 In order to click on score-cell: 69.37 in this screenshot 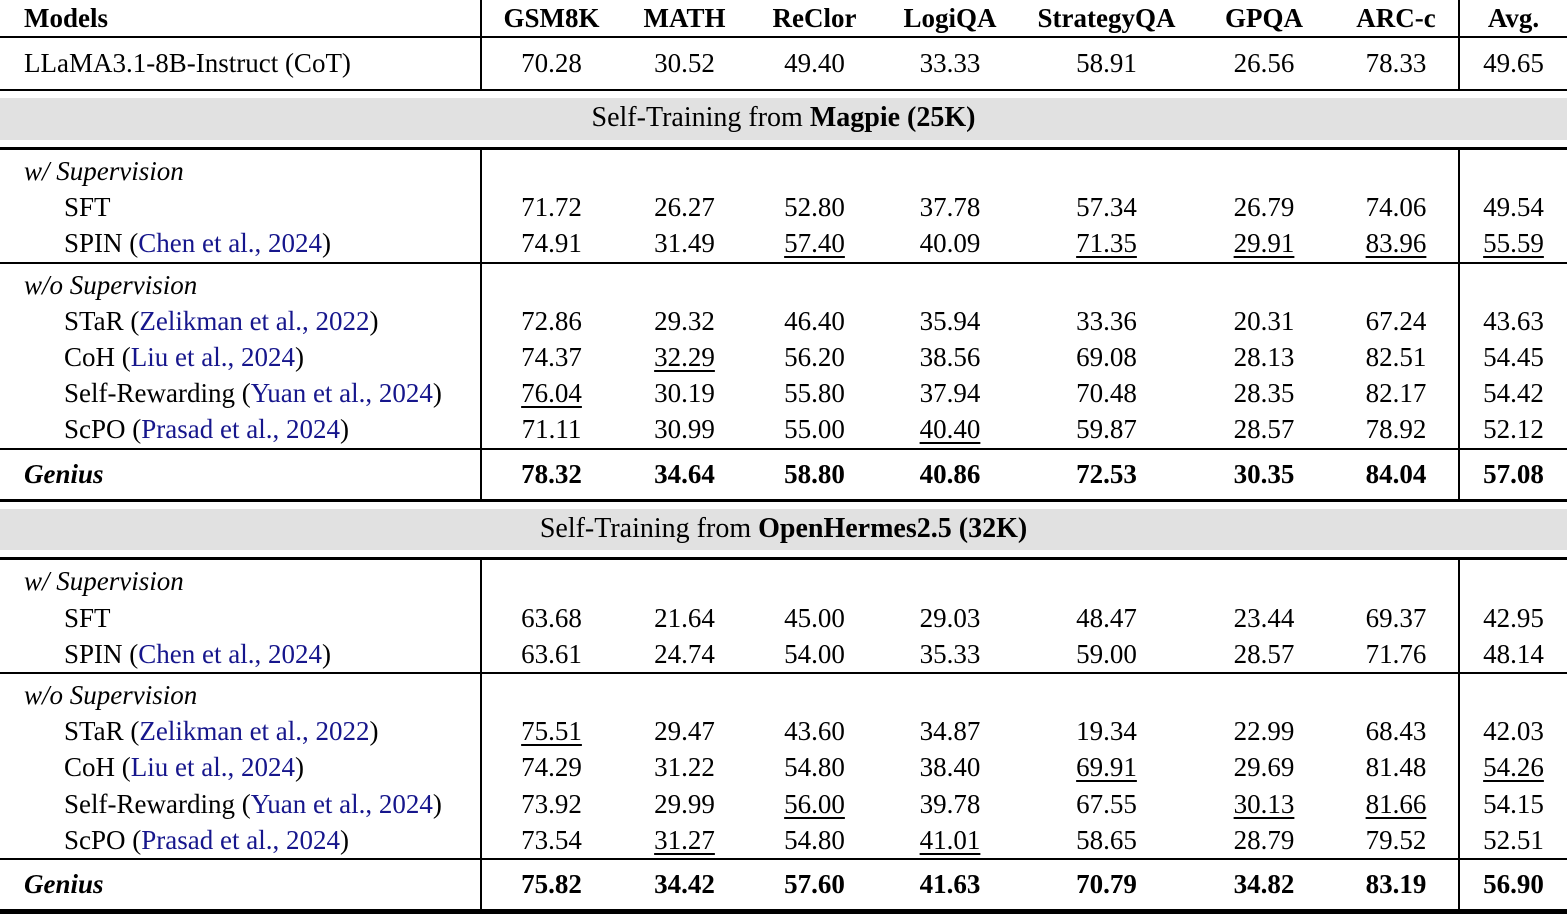, I will do `click(1396, 618)`.